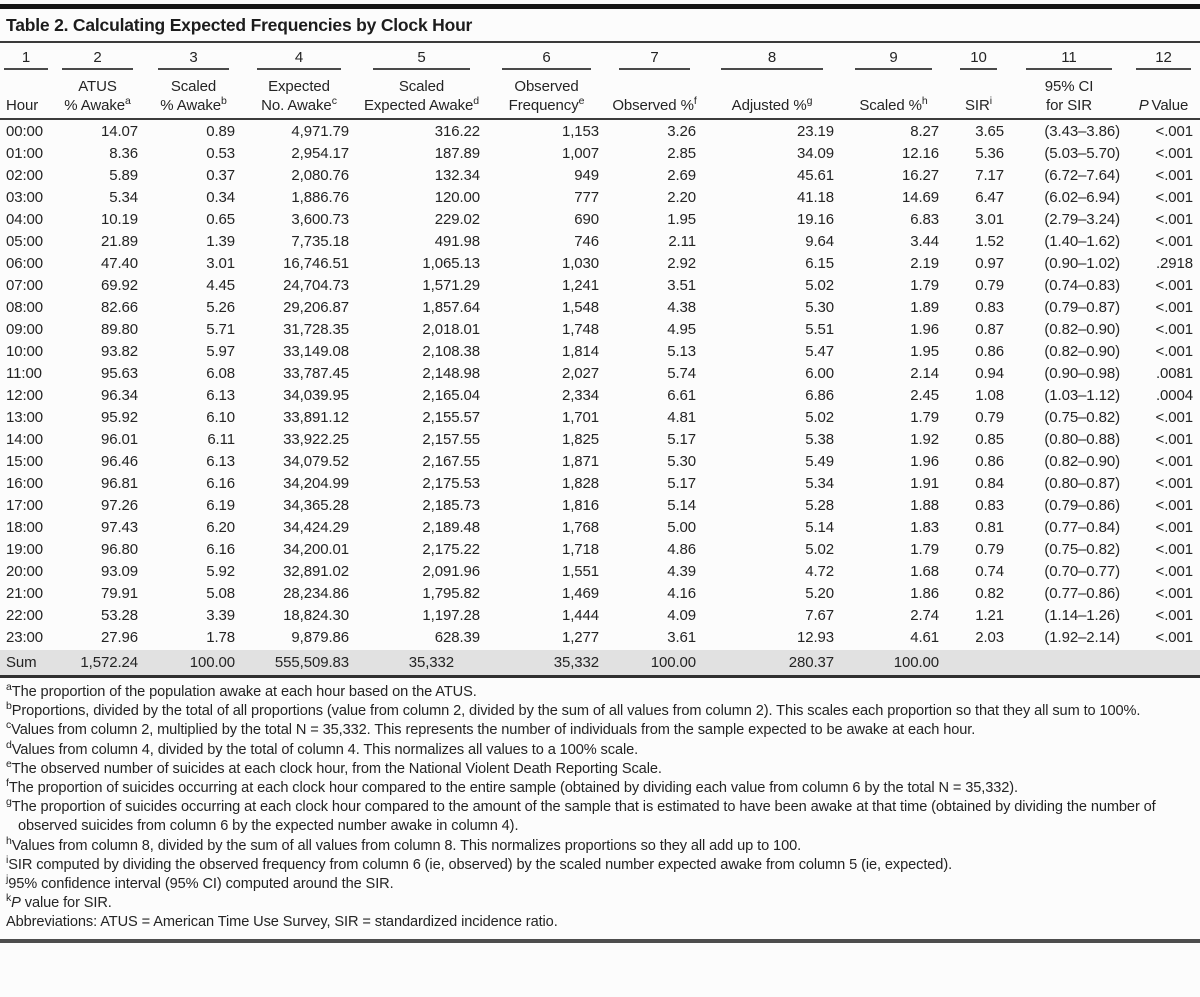  Describe the element at coordinates (989, 527) in the screenshot. I see `cell-sir: 0.81` at that location.